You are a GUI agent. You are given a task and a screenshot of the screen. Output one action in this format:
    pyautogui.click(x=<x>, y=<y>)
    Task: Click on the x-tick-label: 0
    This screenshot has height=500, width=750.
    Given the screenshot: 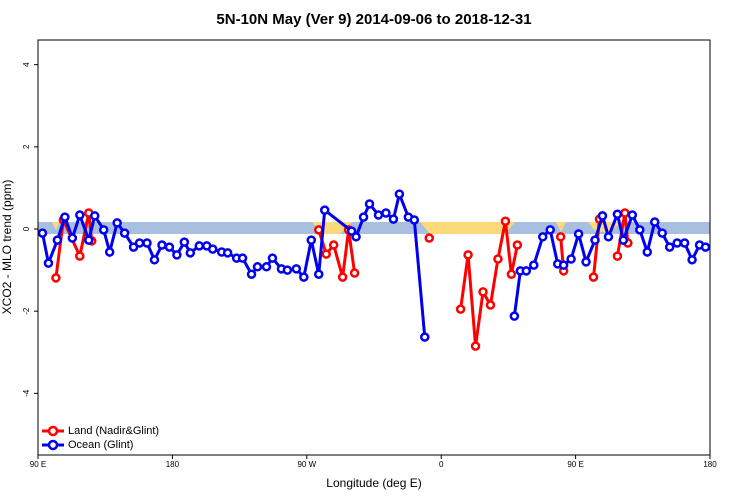 What is the action you would take?
    pyautogui.click(x=441, y=464)
    